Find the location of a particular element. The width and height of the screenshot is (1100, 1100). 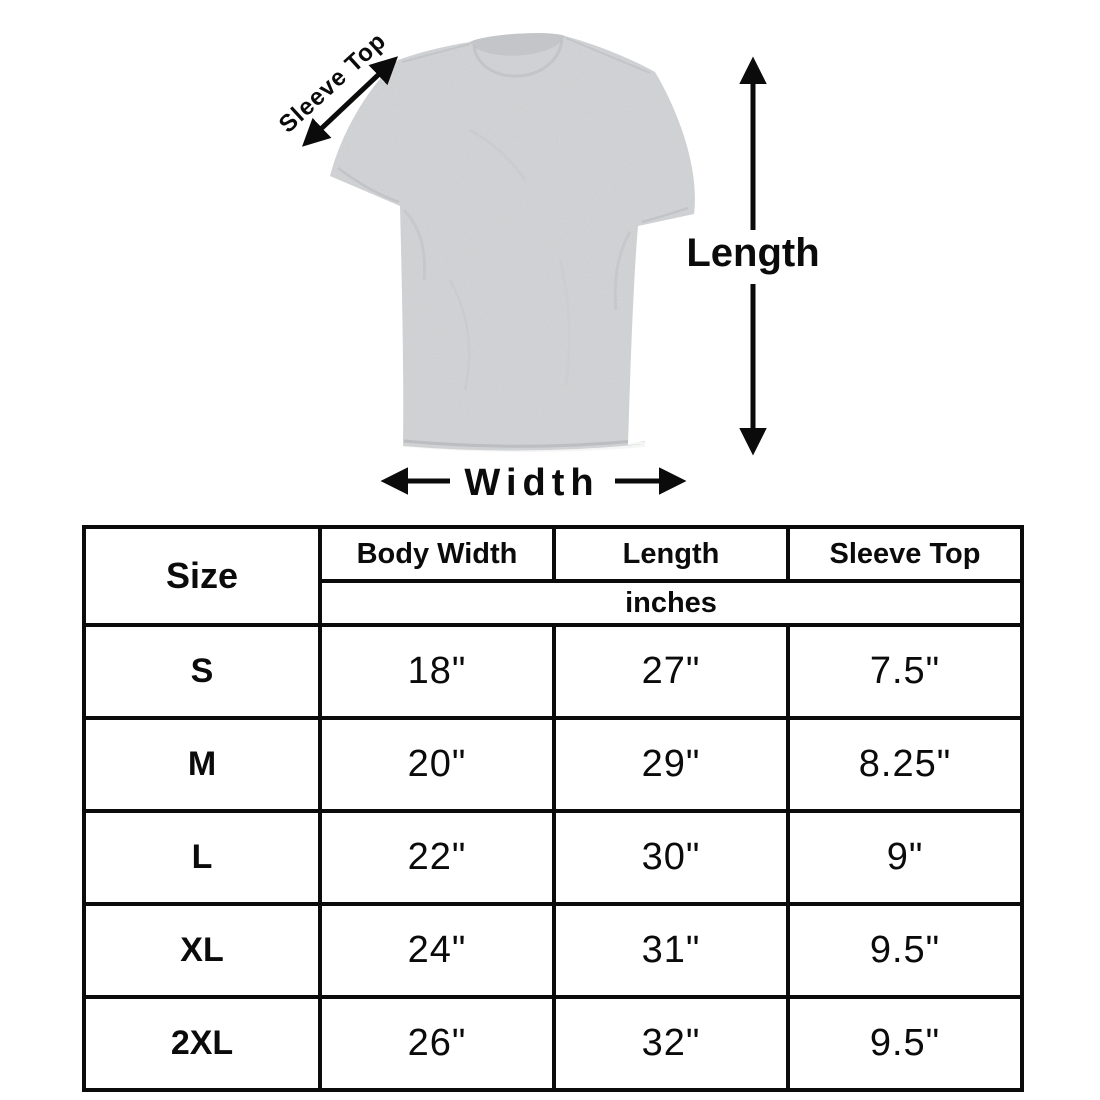

table-row: L 22" 30" 9" is located at coordinates (553, 857).